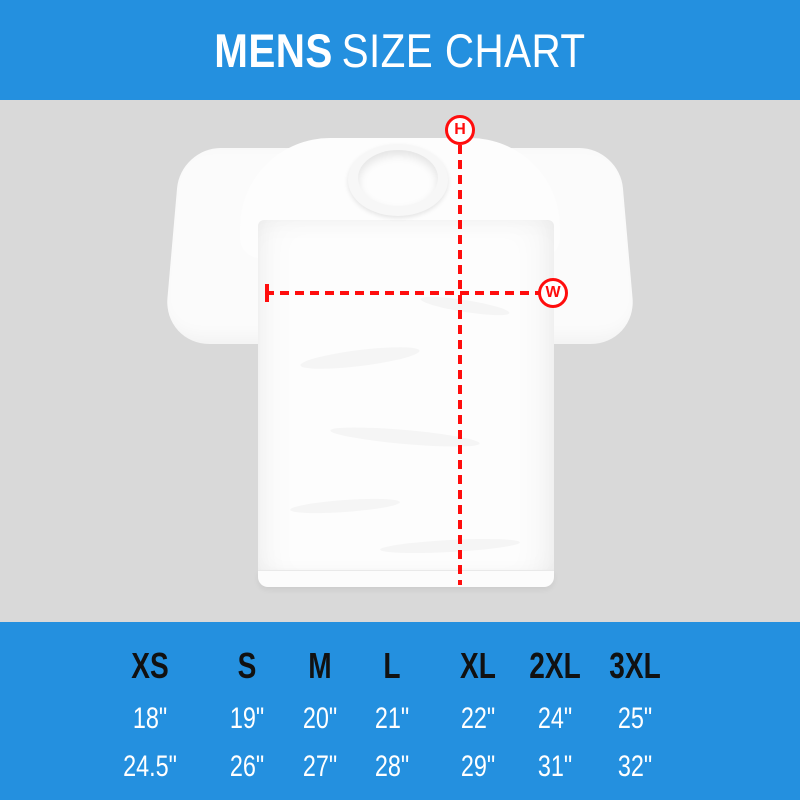 This screenshot has width=800, height=800. Describe the element at coordinates (555, 718) in the screenshot. I see `width-value-2xl: 24"` at that location.